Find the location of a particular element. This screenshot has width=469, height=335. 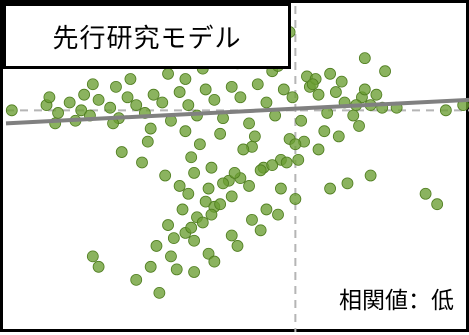

chart-title: 先行研究モデル is located at coordinates (147, 36).